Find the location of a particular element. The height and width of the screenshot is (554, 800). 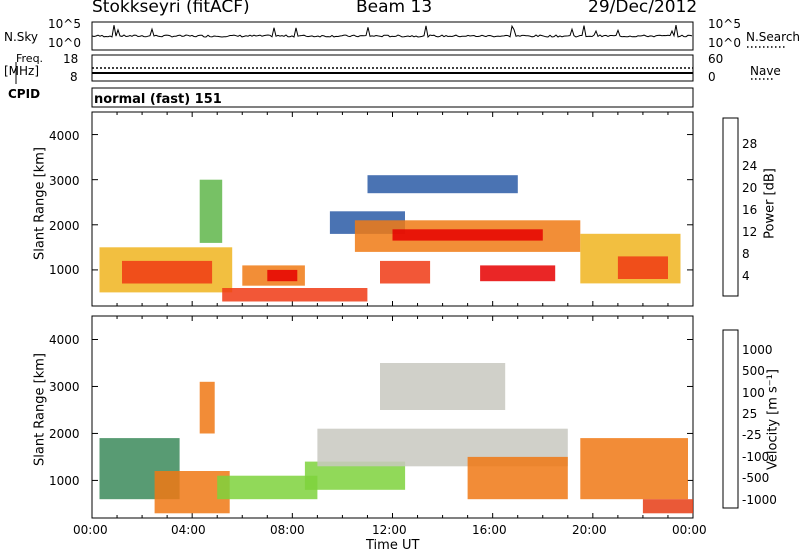

date-label: 29/Dec/2012 is located at coordinates (643, 8).